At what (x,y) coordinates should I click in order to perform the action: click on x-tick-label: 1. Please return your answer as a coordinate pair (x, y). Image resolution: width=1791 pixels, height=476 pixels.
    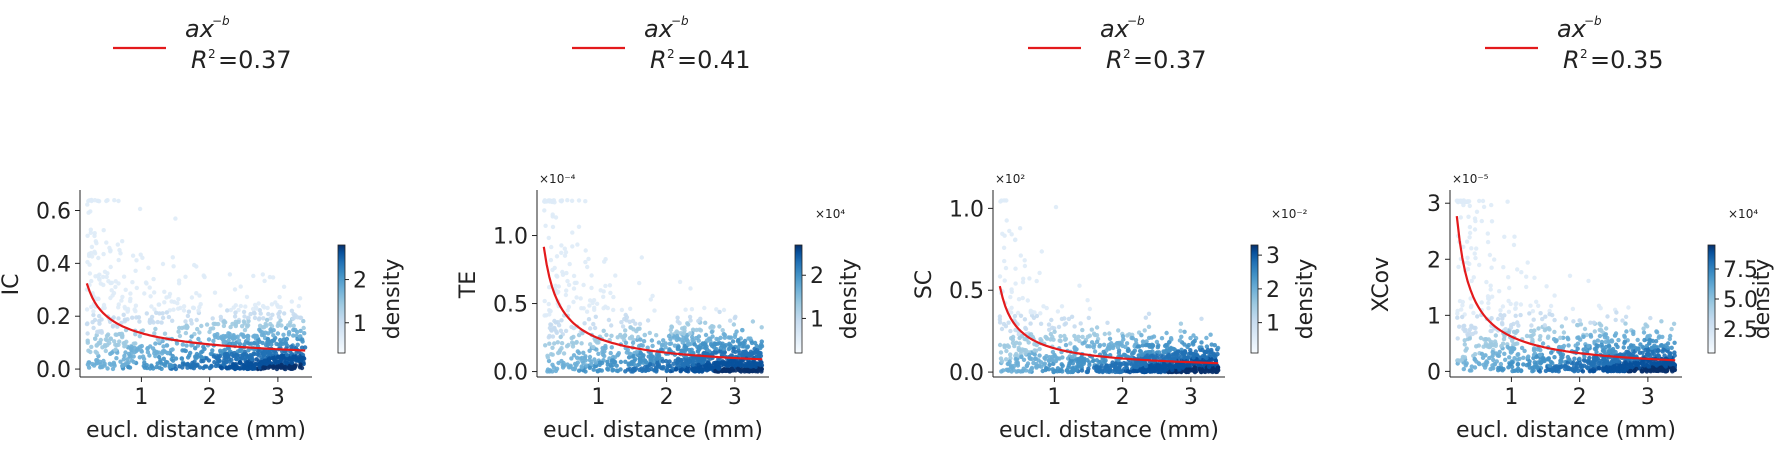
    Looking at the image, I should click on (1511, 397).